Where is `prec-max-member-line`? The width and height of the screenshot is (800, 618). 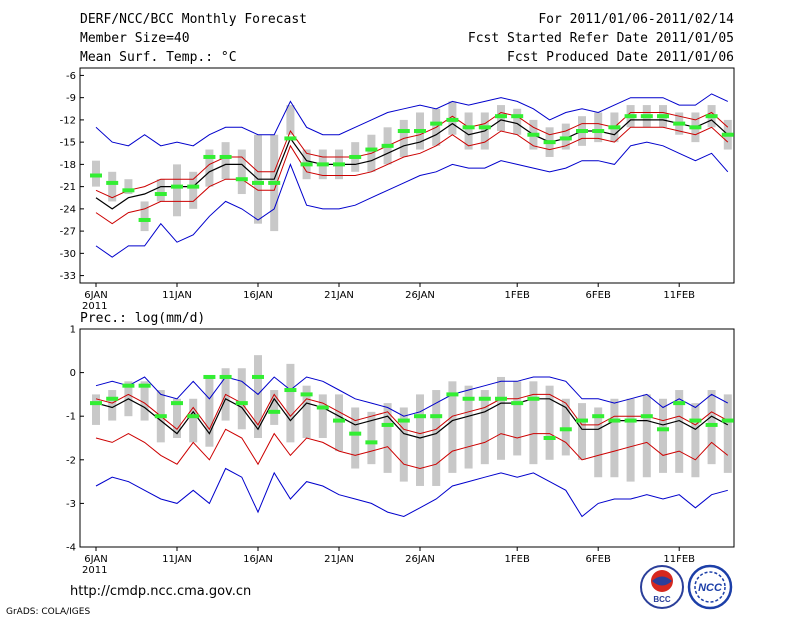
prec-max-member-line is located at coordinates (412, 396).